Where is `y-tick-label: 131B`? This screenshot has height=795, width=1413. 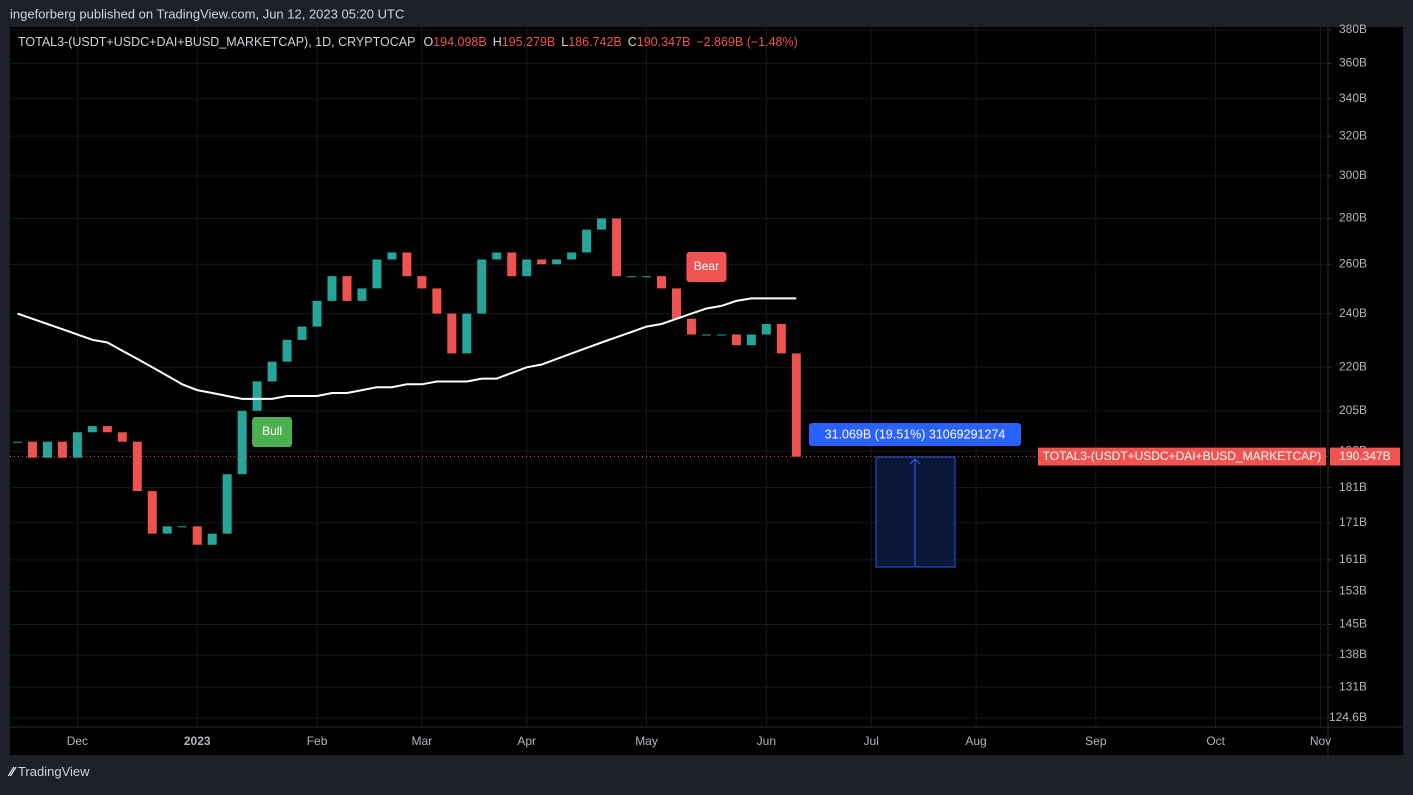
y-tick-label: 131B is located at coordinates (1353, 686).